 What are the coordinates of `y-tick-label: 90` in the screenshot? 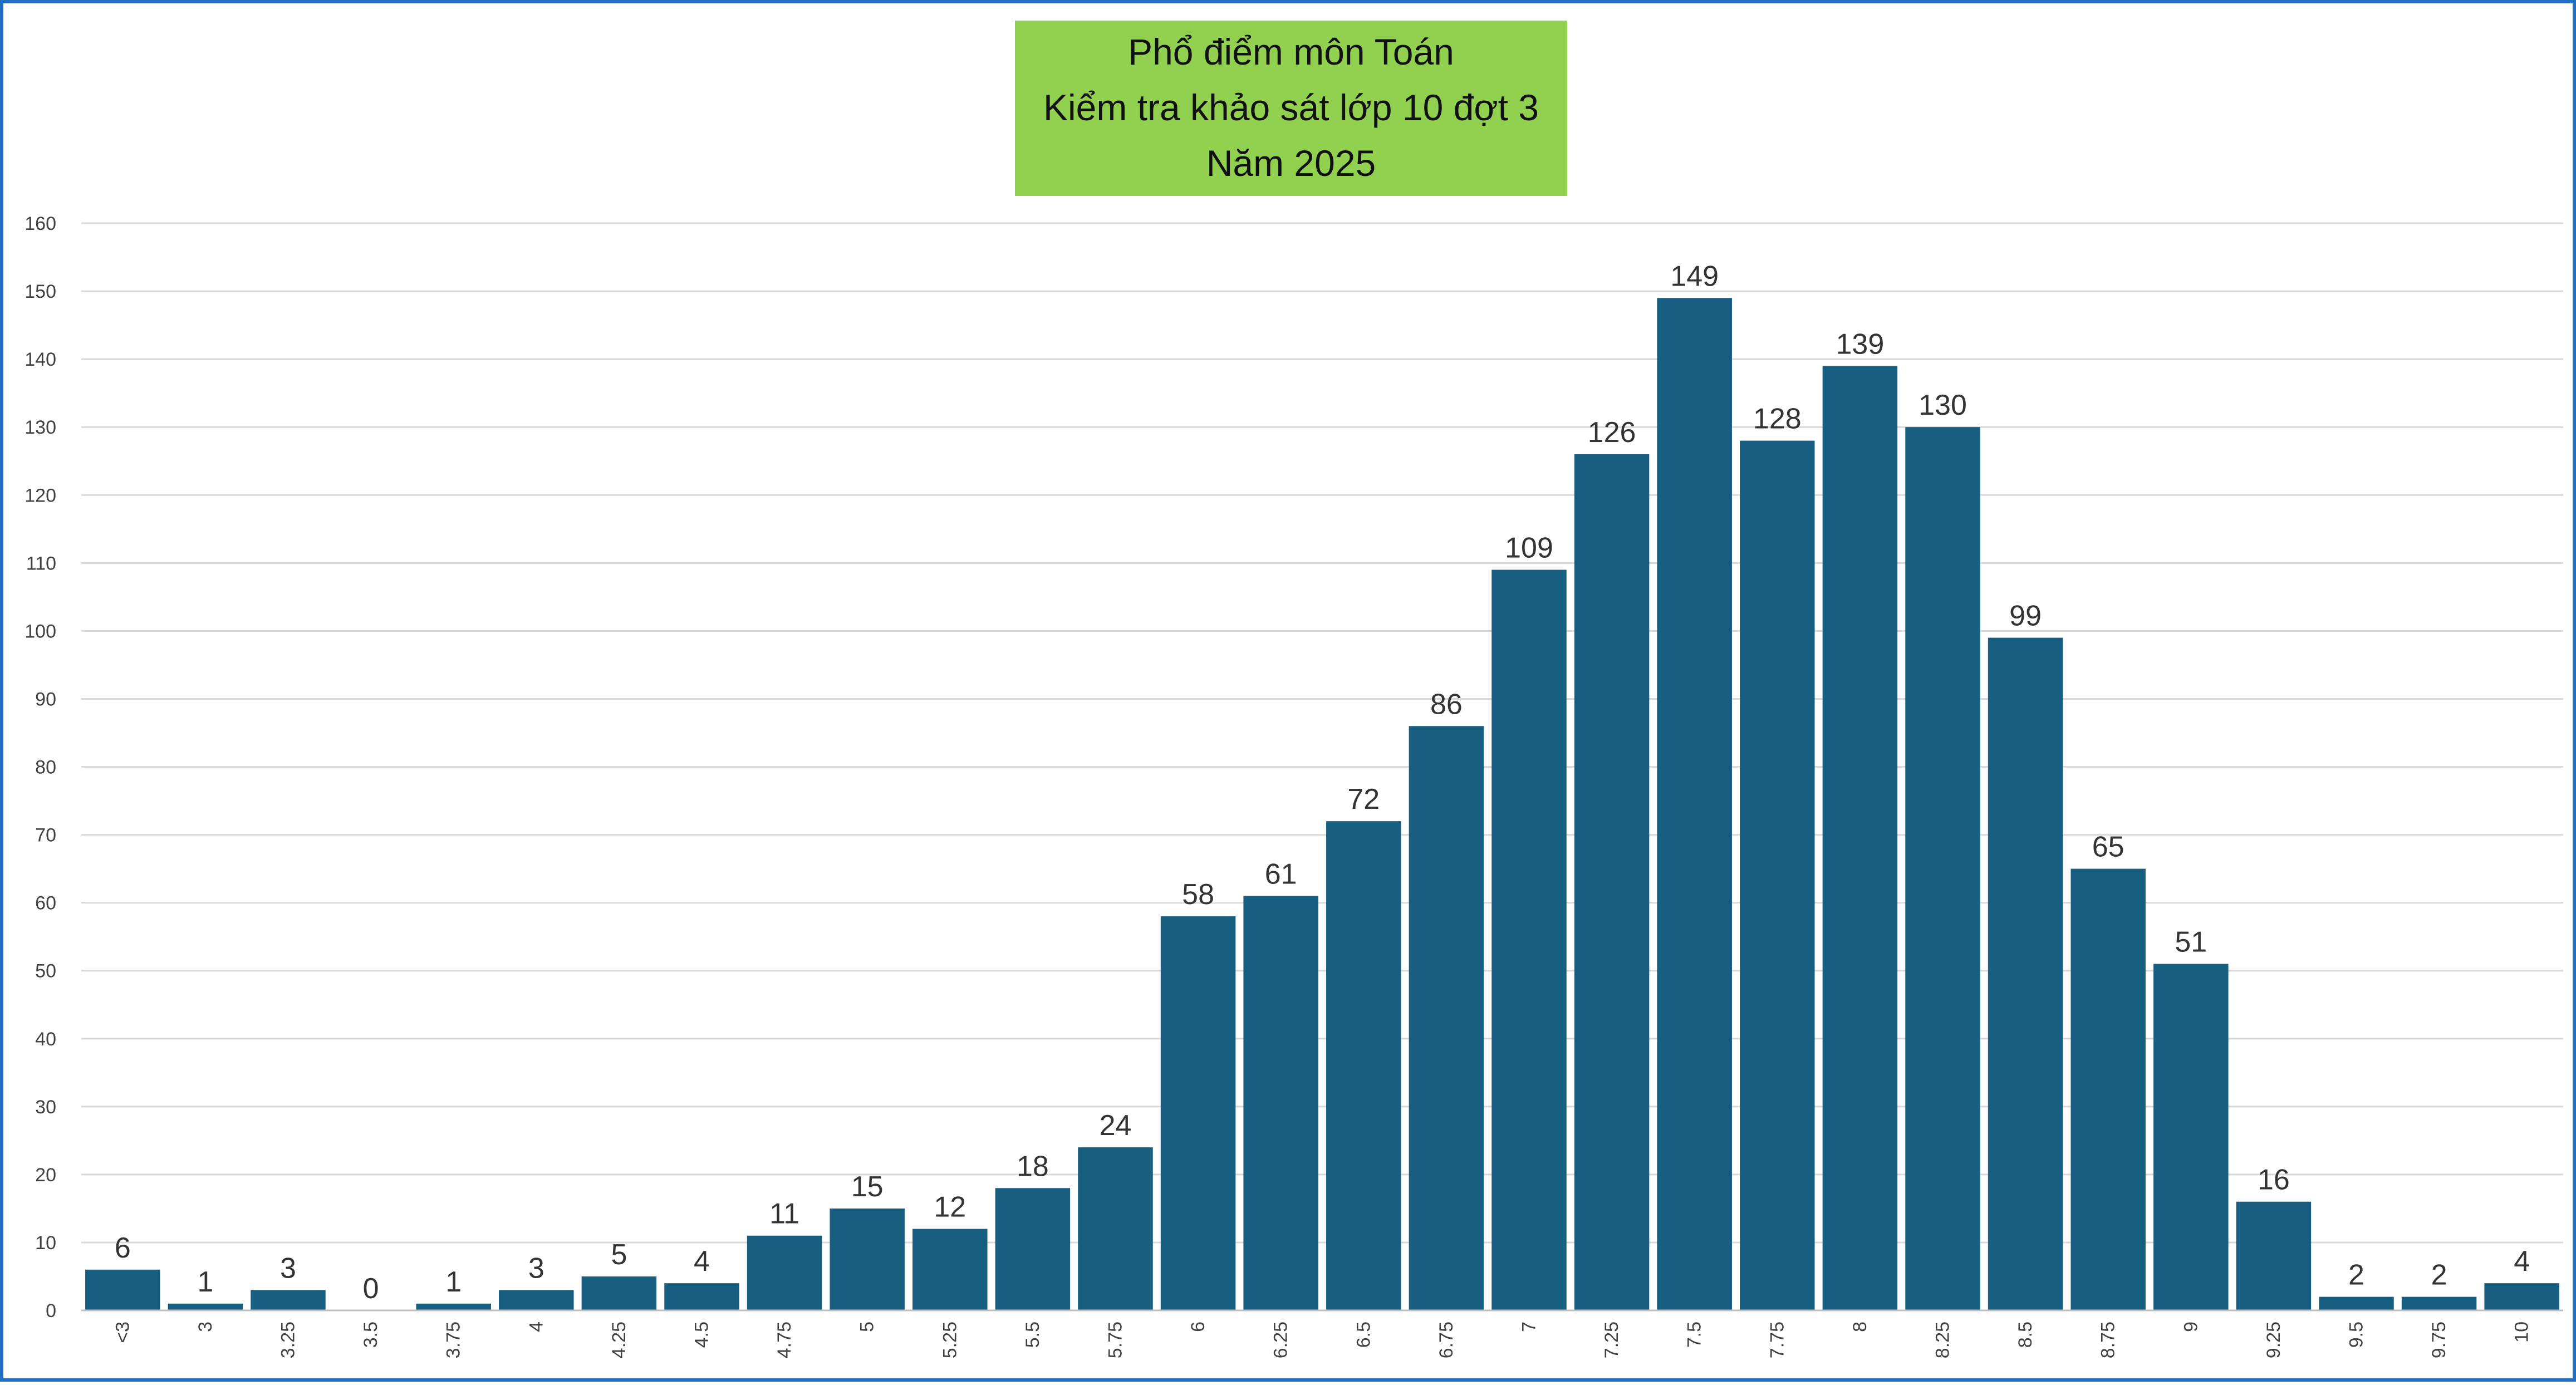 It's located at (45, 699).